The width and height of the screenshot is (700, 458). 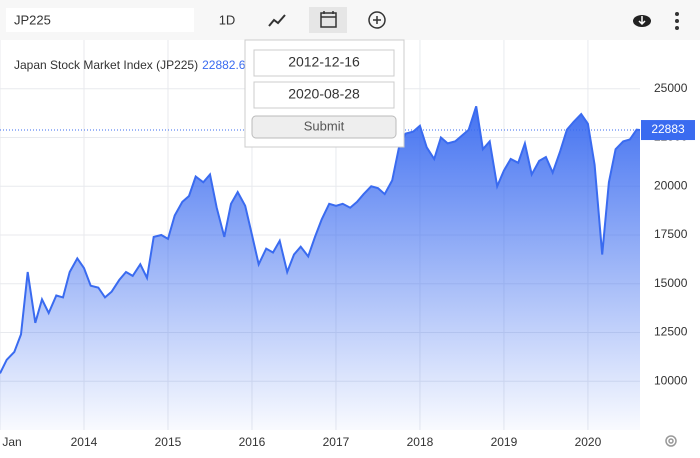 What do you see at coordinates (671, 283) in the screenshot?
I see `y-tick-label: 15000` at bounding box center [671, 283].